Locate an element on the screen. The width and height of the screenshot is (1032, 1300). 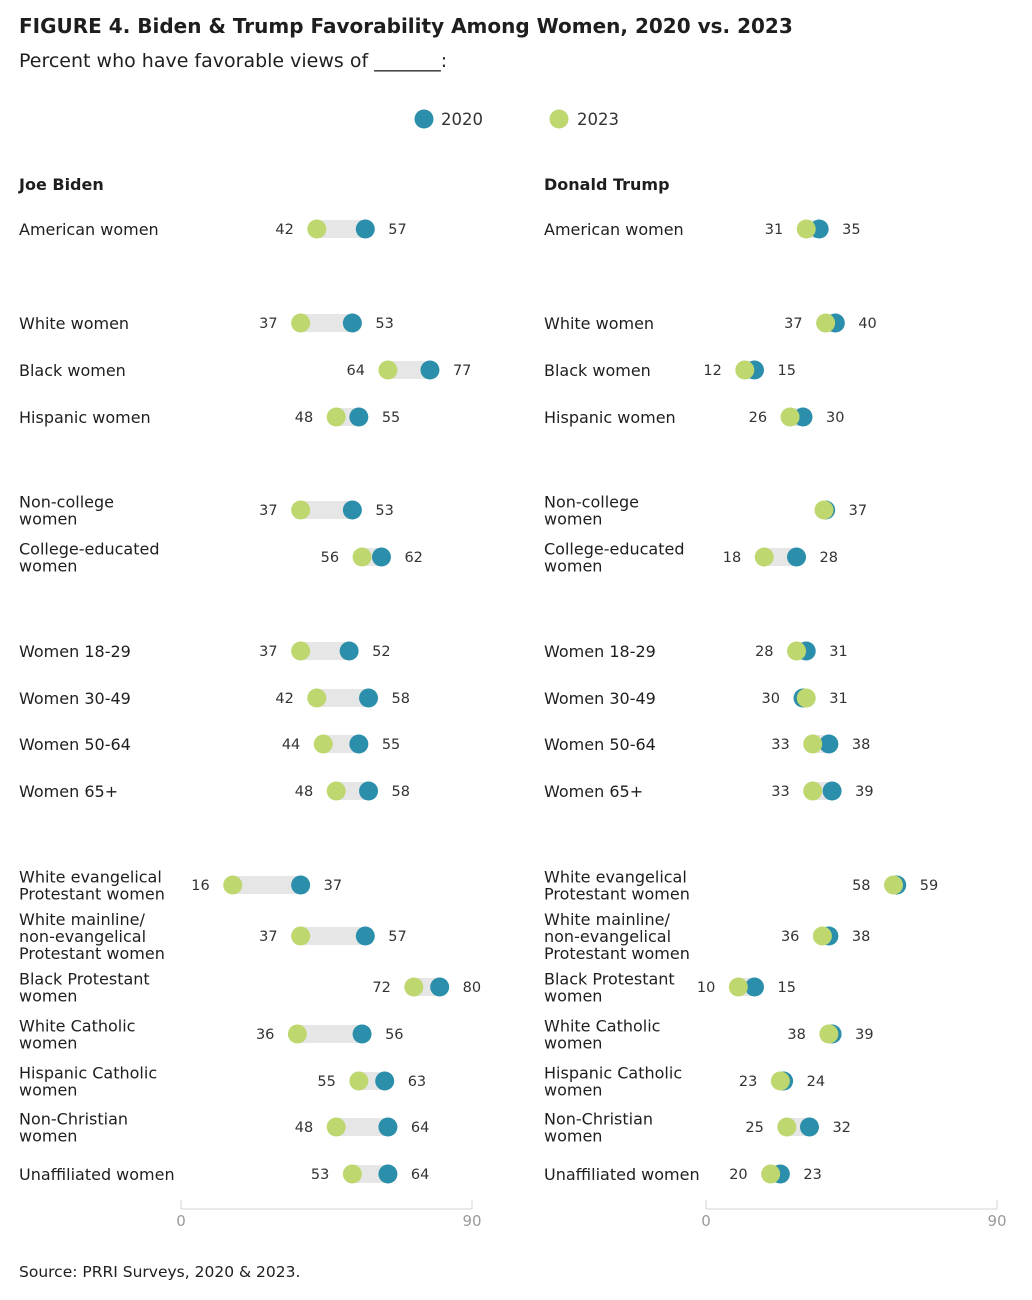
category-label-biden: Black women is located at coordinates (72, 370).